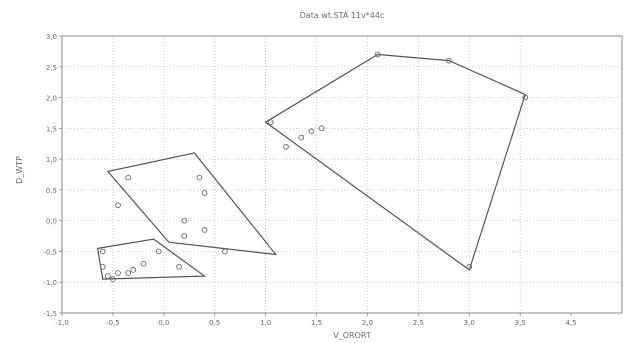 Image resolution: width=634 pixels, height=343 pixels. Describe the element at coordinates (51, 160) in the screenshot. I see `y-tick-label: 1,0` at that location.